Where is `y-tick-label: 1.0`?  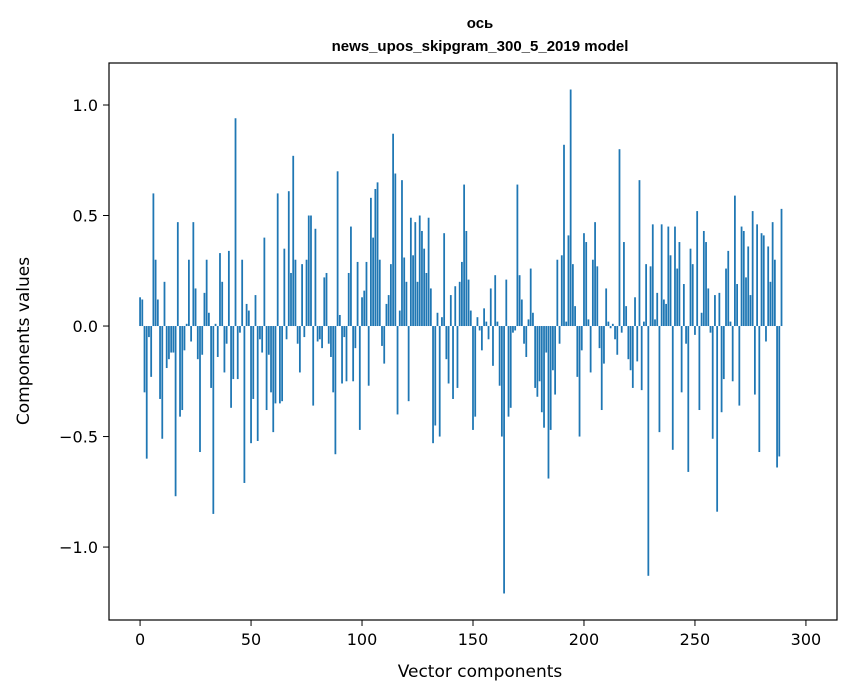 y-tick-label: 1.0 is located at coordinates (85, 105).